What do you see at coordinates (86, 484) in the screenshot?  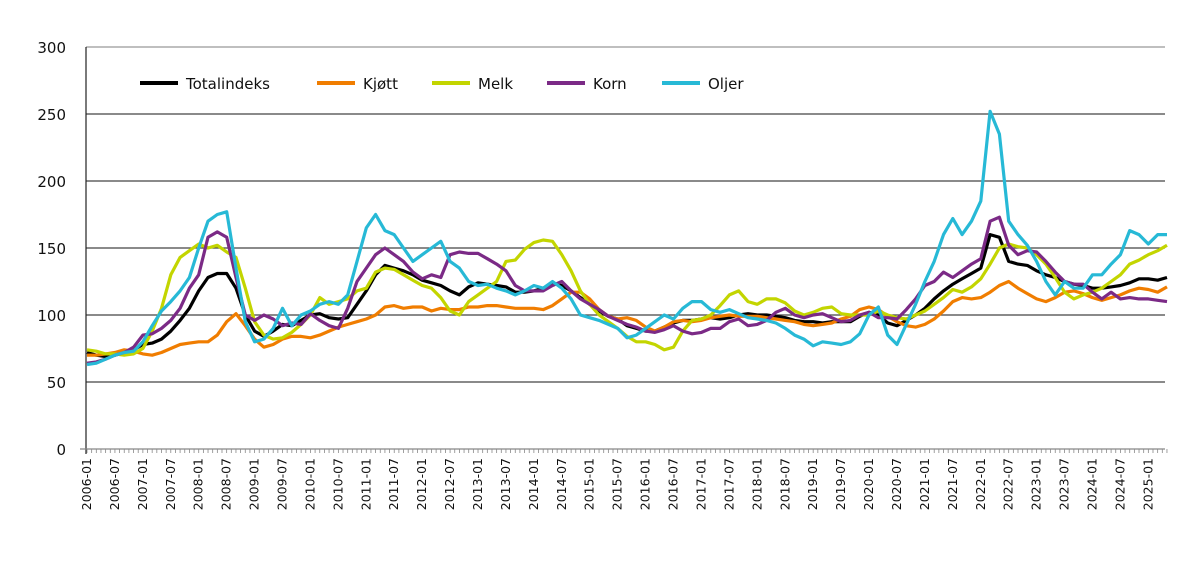 I see `x-tick-label: 2006-01` at bounding box center [86, 484].